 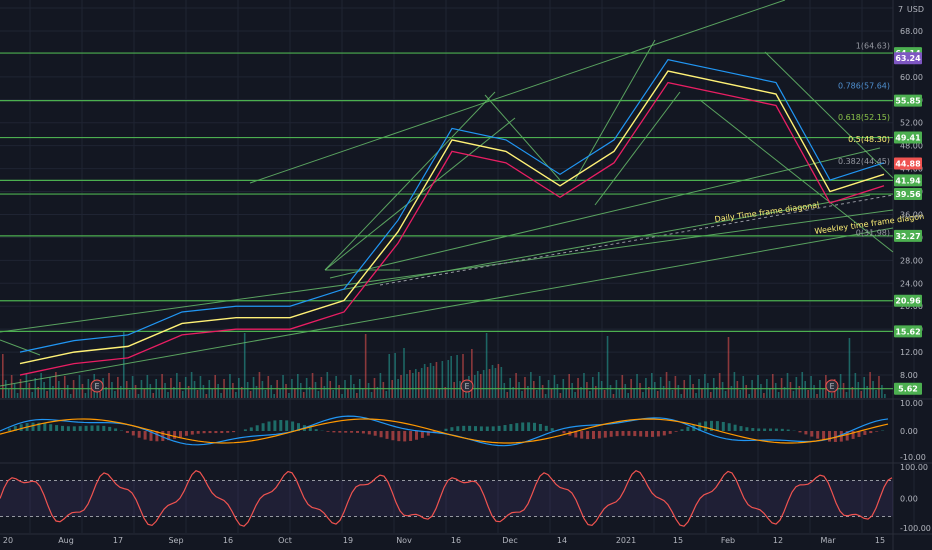 What do you see at coordinates (637, 148) in the screenshot?
I see `january-trend-line` at bounding box center [637, 148].